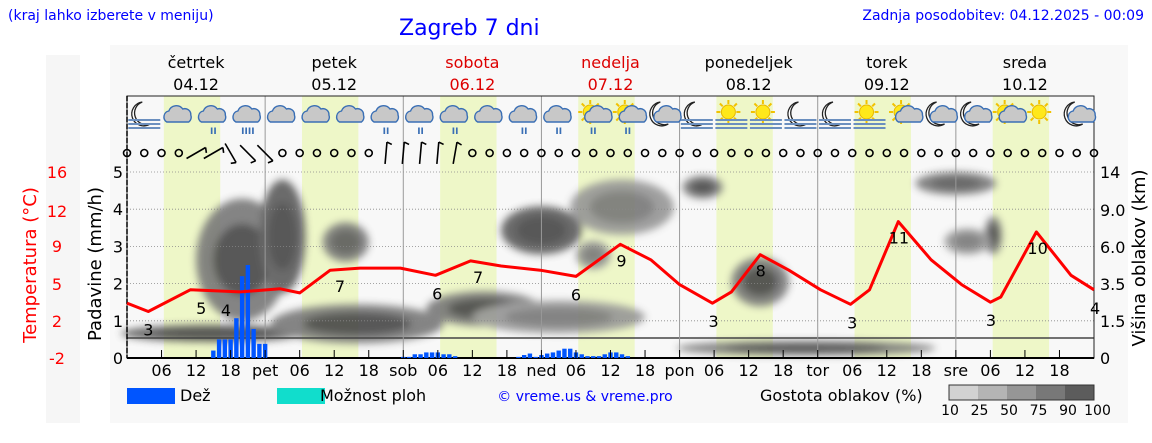  Describe the element at coordinates (118, 284) in the screenshot. I see `precipitation-tick: 2` at that location.